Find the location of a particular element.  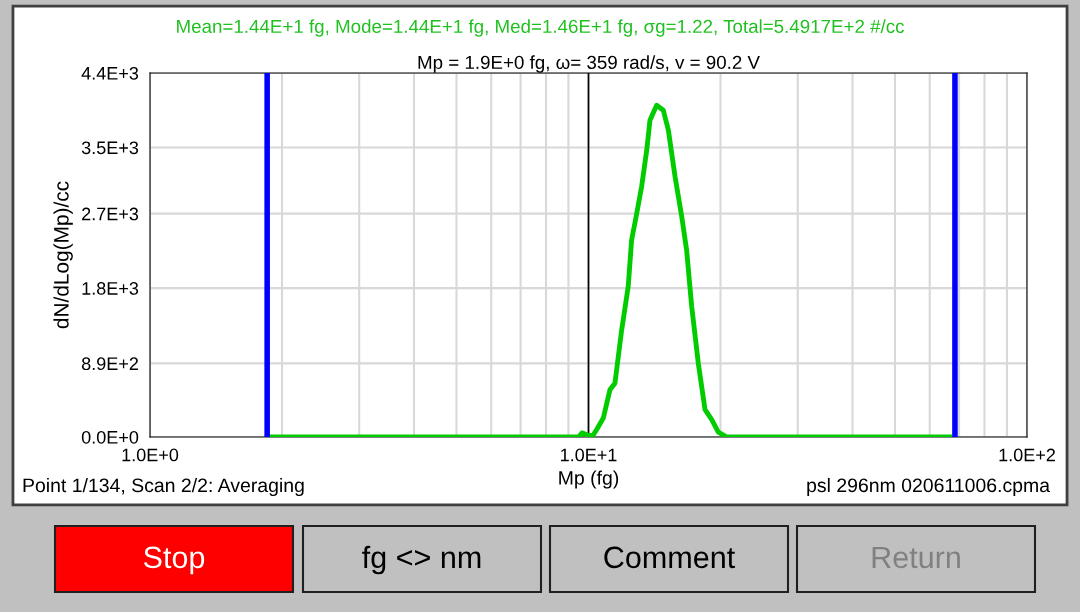

x-tick-label: 1.0E+0 is located at coordinates (150, 455).